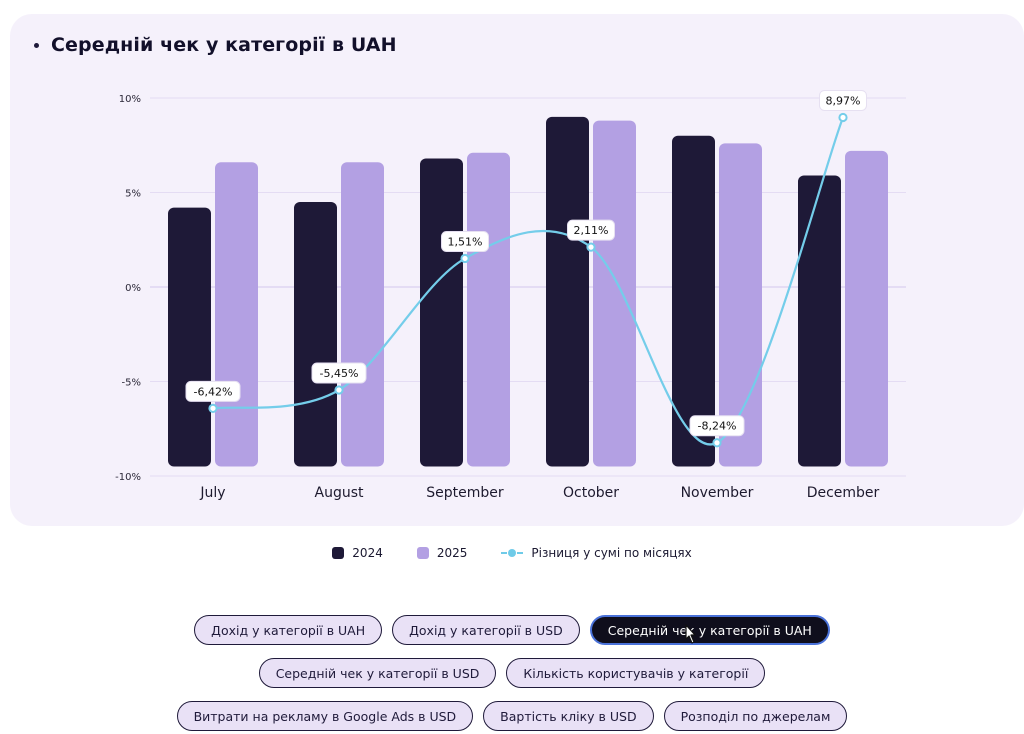 The image size is (1024, 734). What do you see at coordinates (611, 553) in the screenshot?
I see `legend-label-difference: Різниця у сумі по місяцях` at bounding box center [611, 553].